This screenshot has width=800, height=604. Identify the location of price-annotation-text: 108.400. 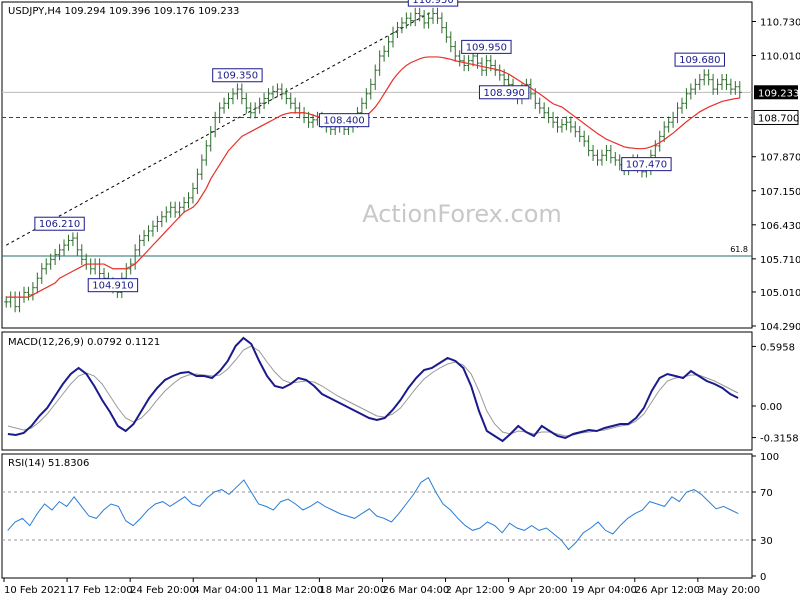
(343, 121).